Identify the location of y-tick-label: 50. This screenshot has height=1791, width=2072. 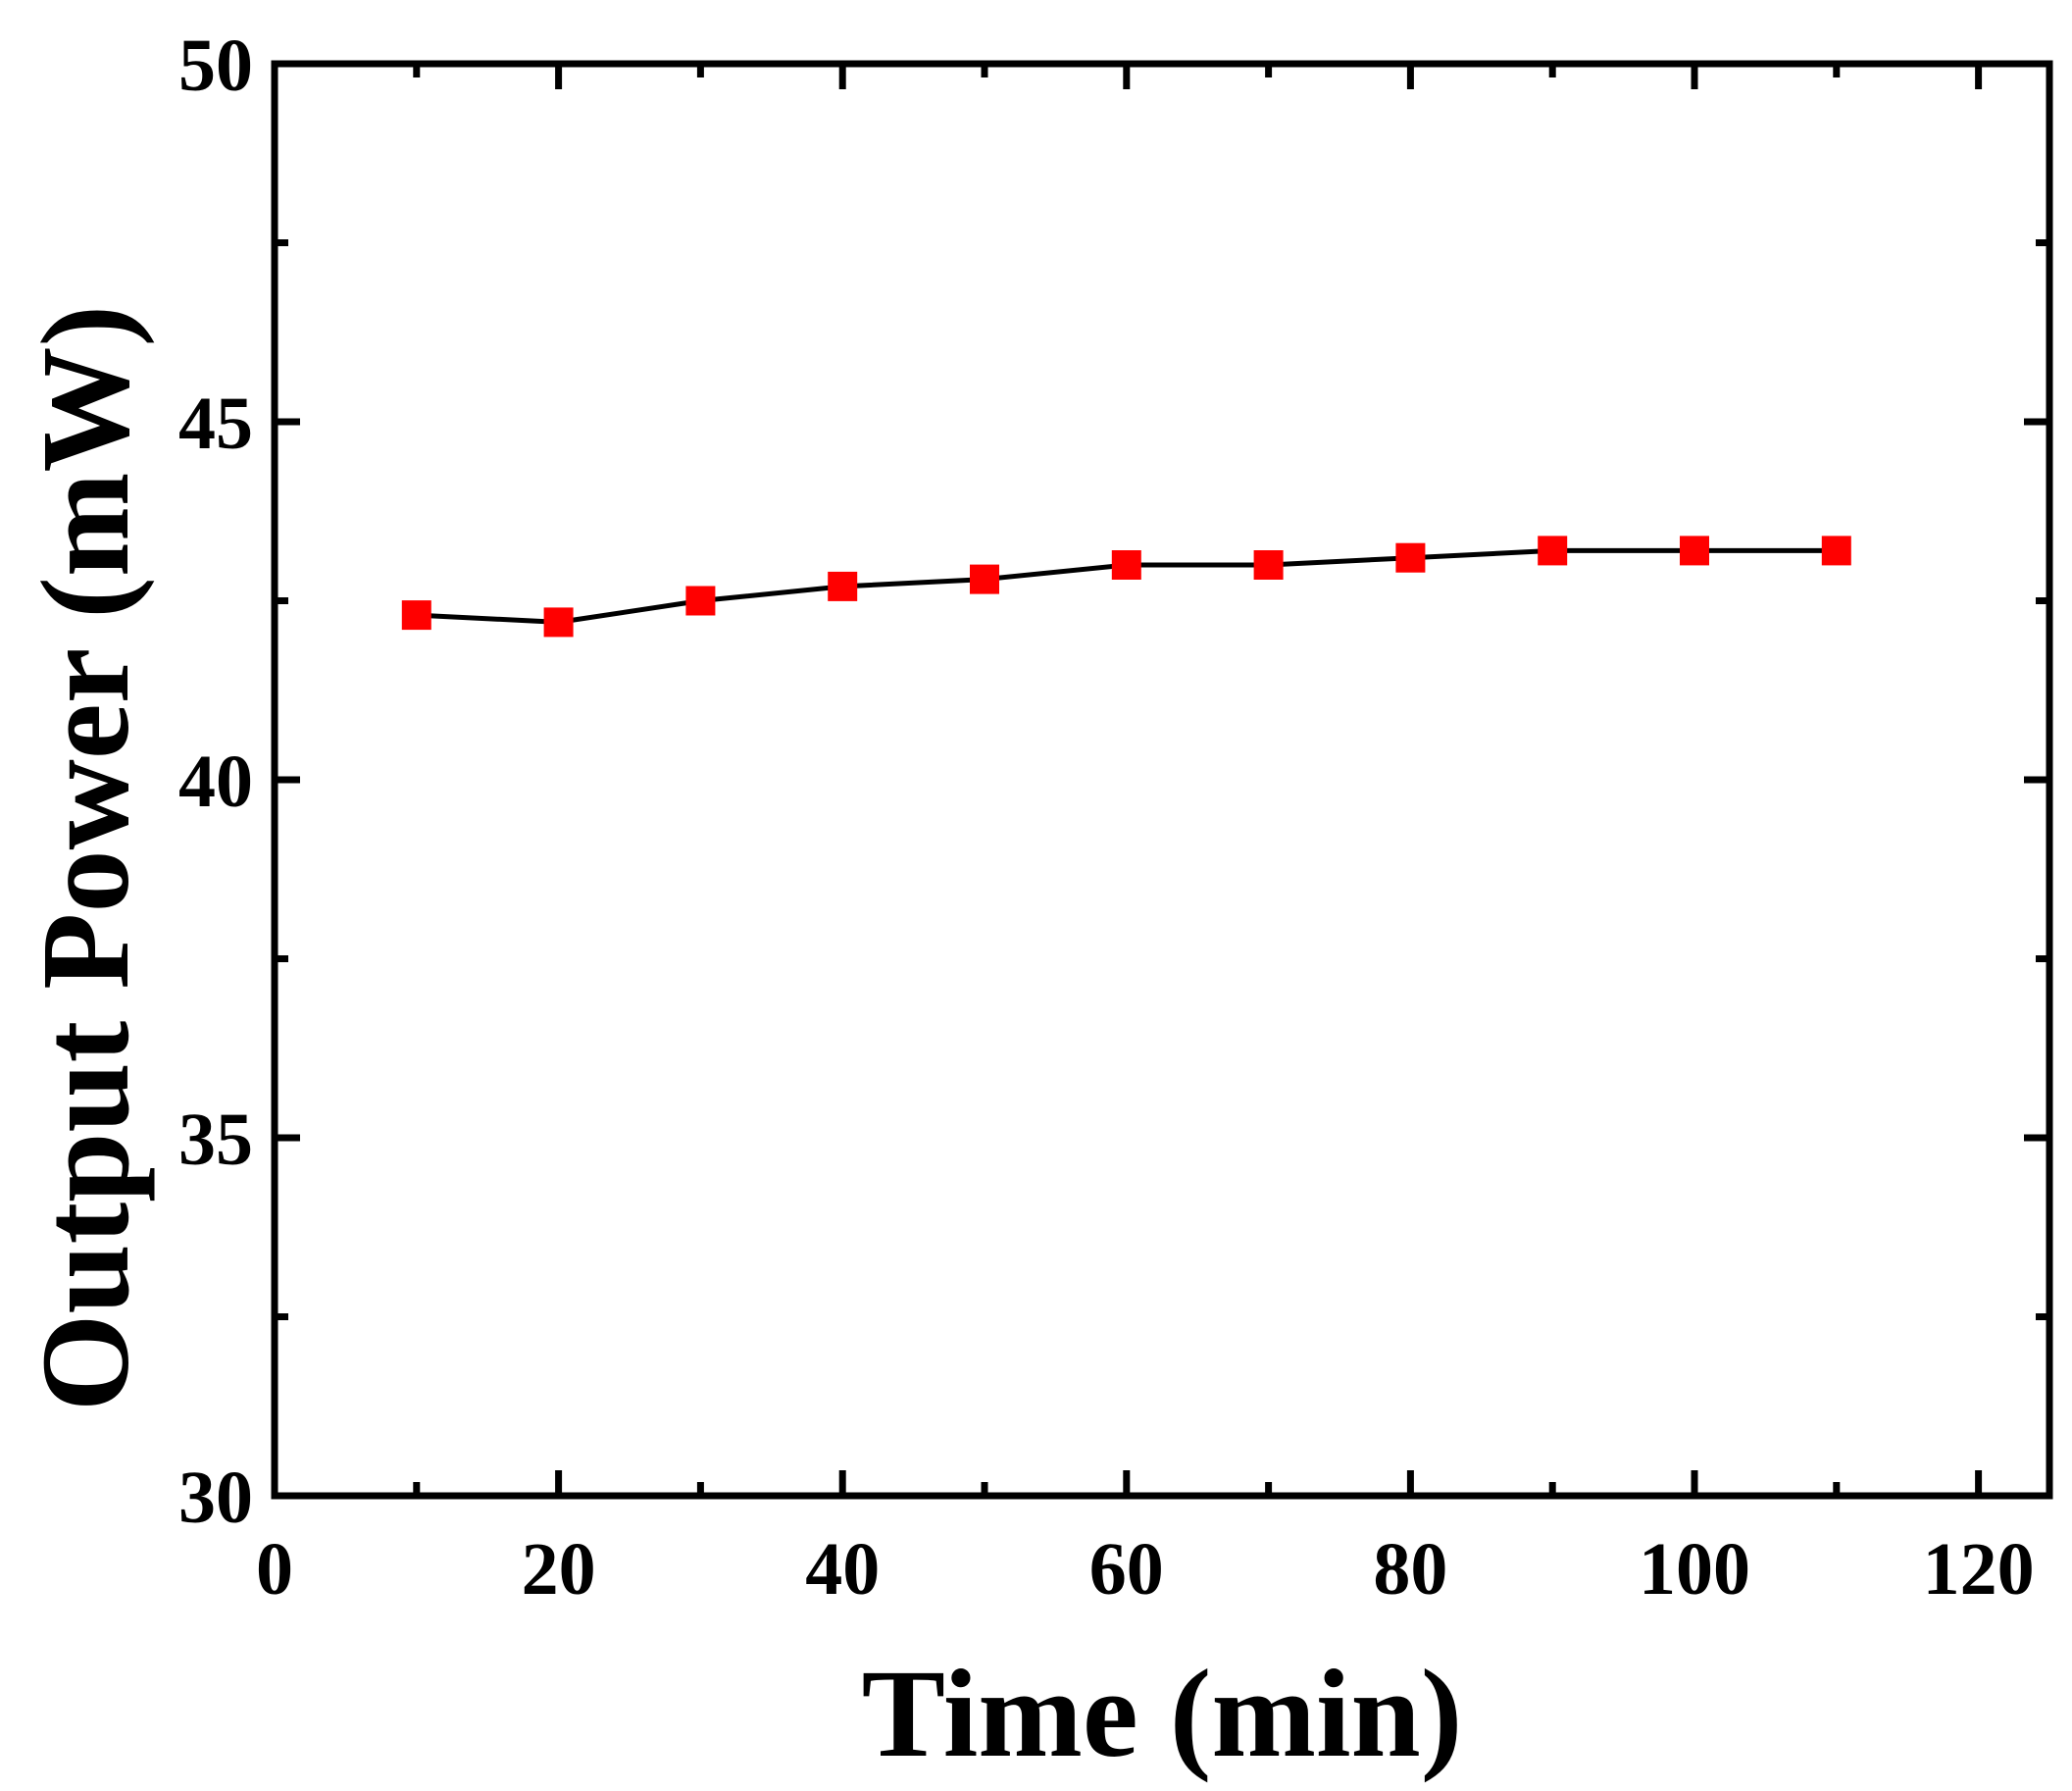
(216, 66).